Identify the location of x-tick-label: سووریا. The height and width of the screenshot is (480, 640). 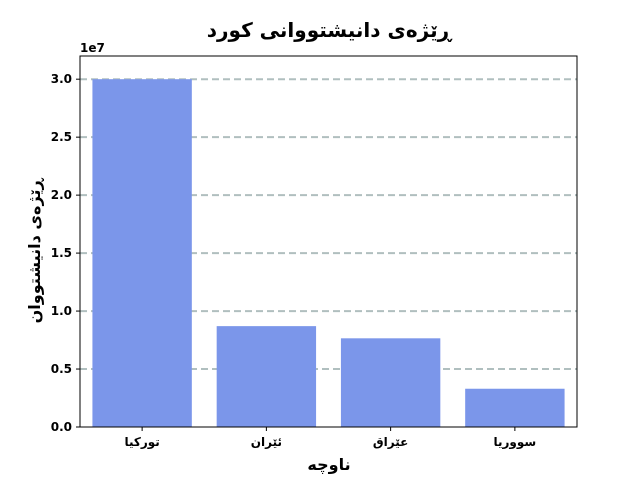
(515, 442).